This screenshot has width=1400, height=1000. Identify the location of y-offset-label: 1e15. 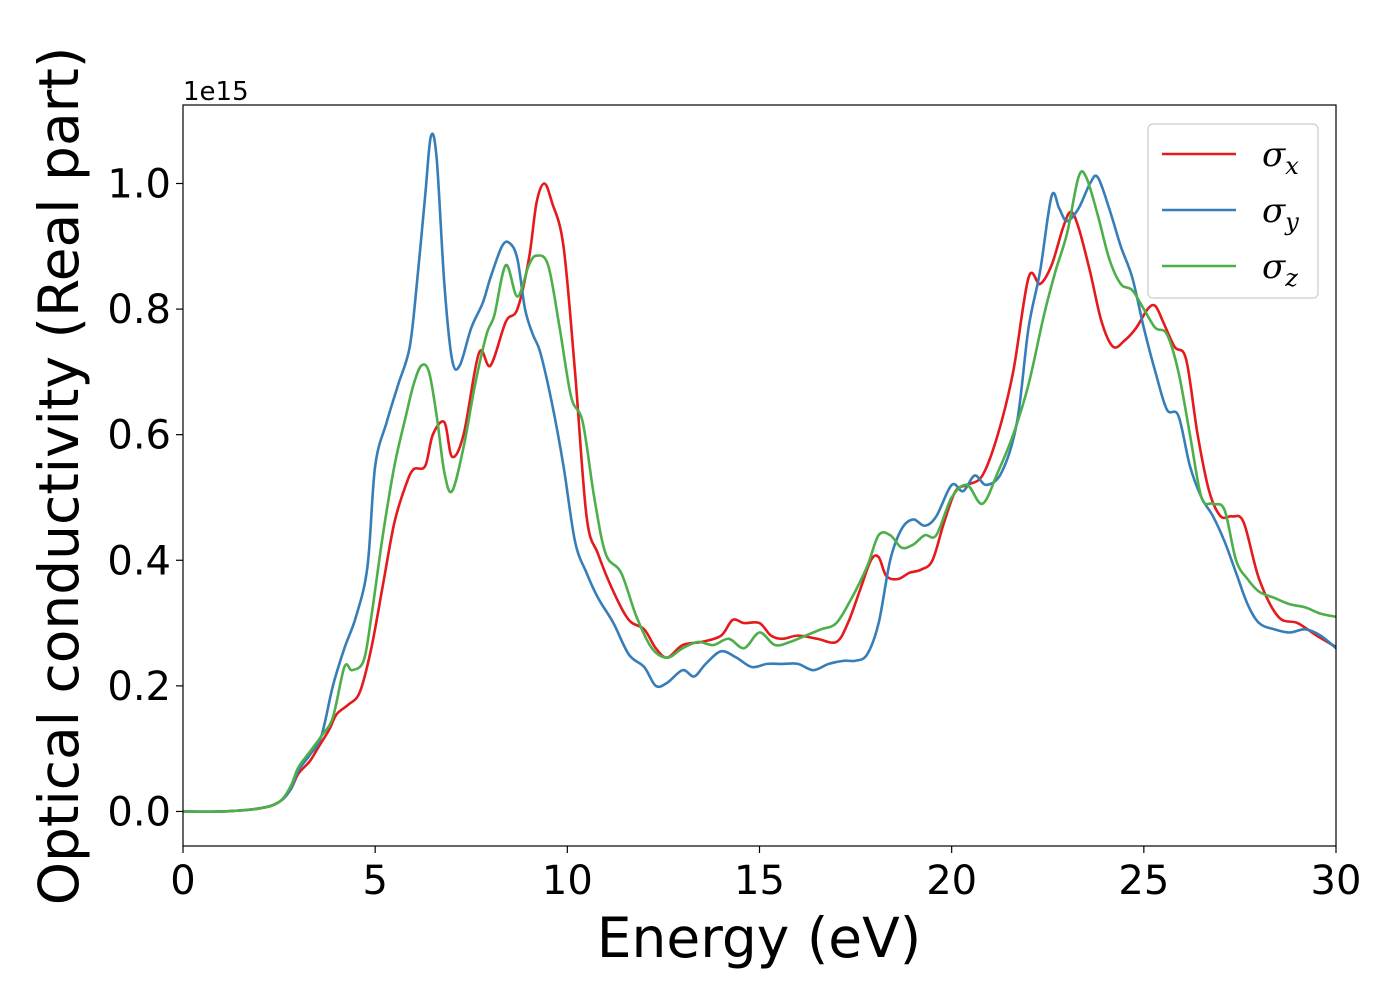
(216, 92).